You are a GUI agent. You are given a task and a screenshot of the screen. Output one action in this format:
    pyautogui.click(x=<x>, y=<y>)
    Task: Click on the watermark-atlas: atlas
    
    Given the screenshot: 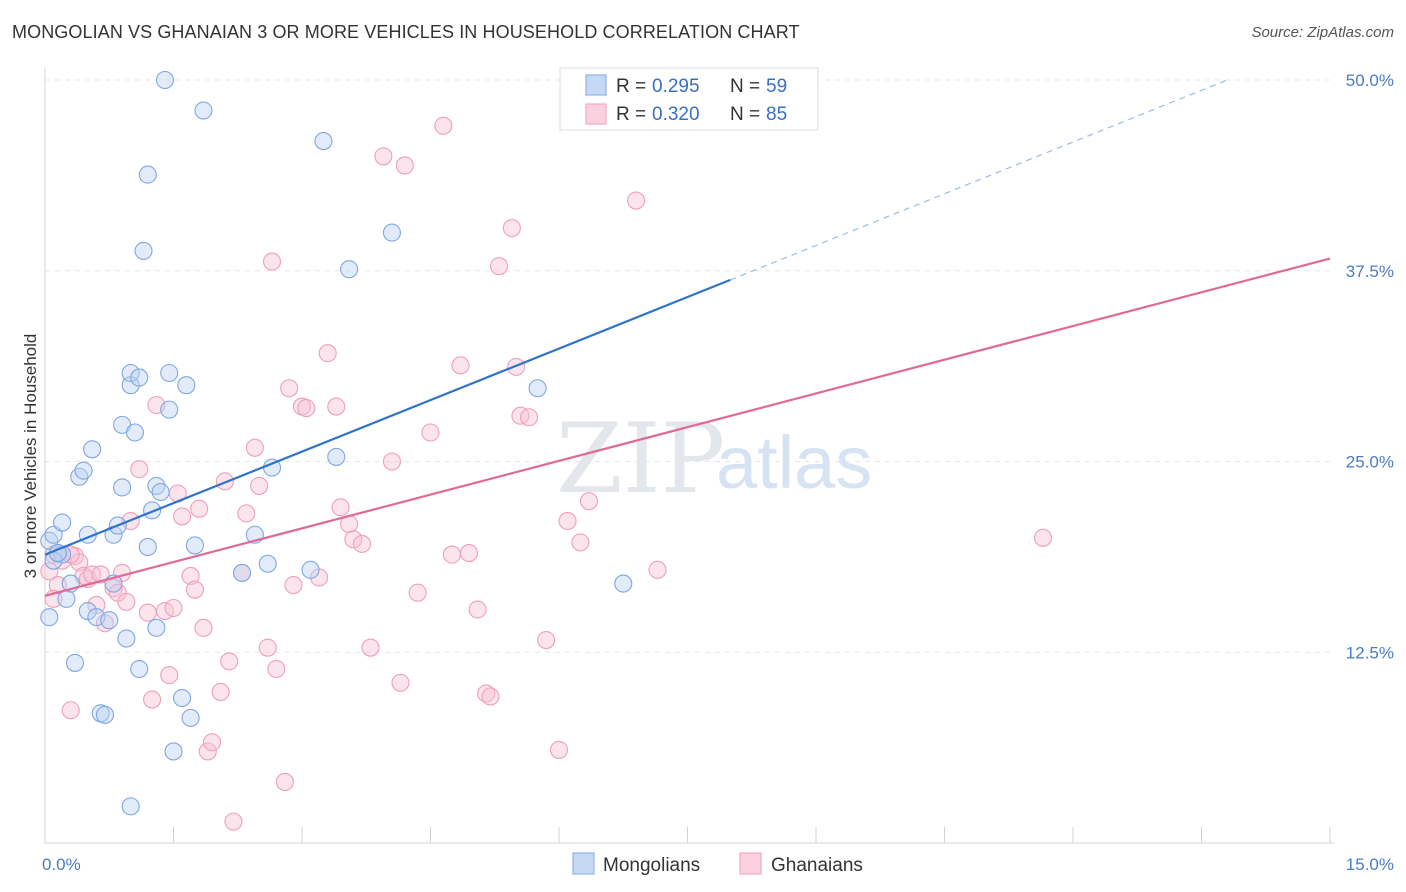 What is the action you would take?
    pyautogui.click(x=794, y=462)
    